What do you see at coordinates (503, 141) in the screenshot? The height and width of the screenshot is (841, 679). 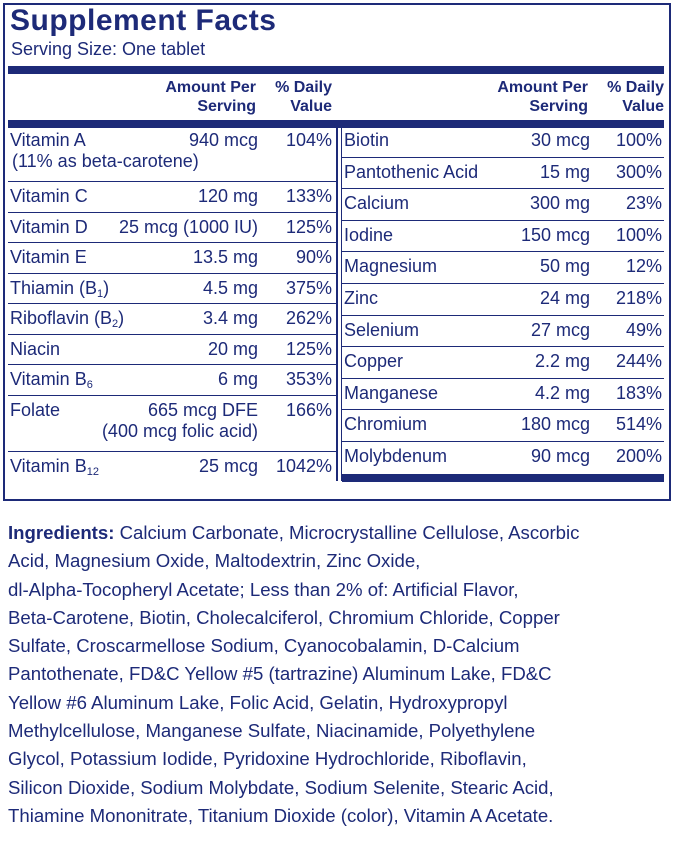 I see `nutrient-row: Biotin 30 mcg 100%` at bounding box center [503, 141].